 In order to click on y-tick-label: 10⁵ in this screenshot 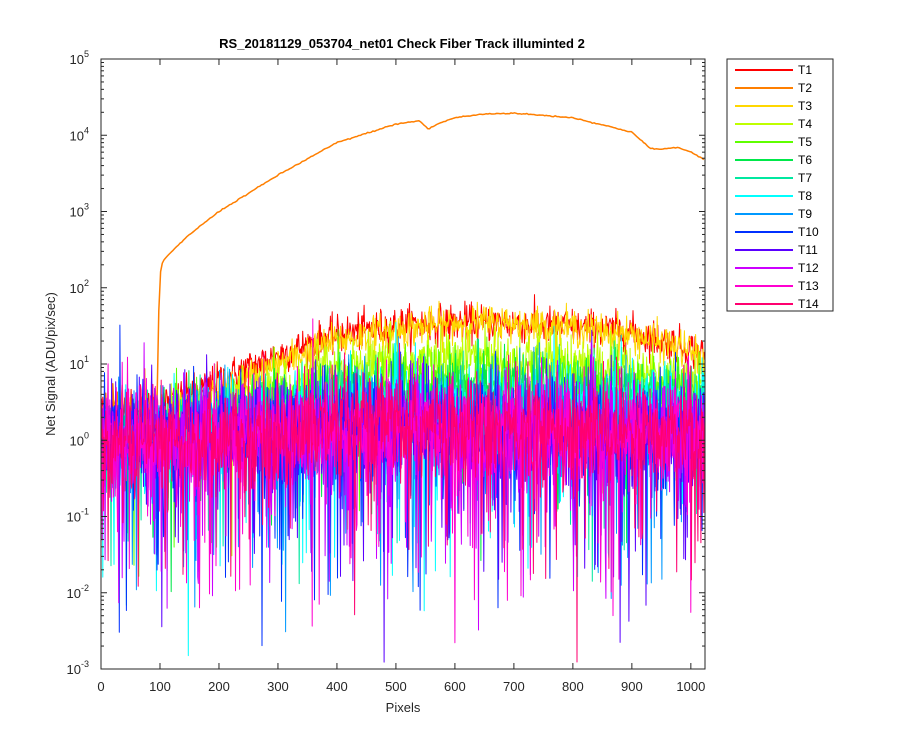, I will do `click(79, 58)`.